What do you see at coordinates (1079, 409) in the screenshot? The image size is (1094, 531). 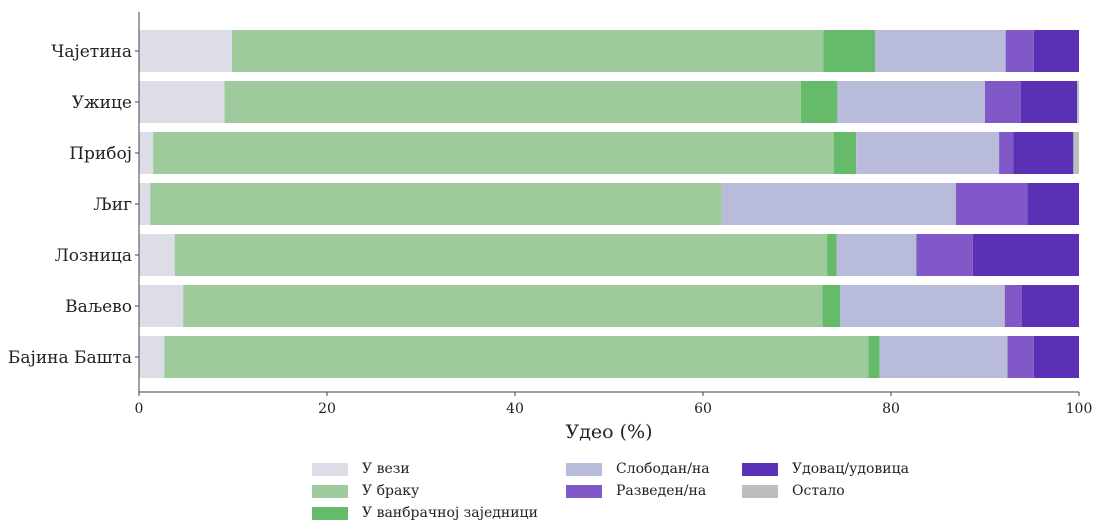 I see `x-tick-label: 100` at bounding box center [1079, 409].